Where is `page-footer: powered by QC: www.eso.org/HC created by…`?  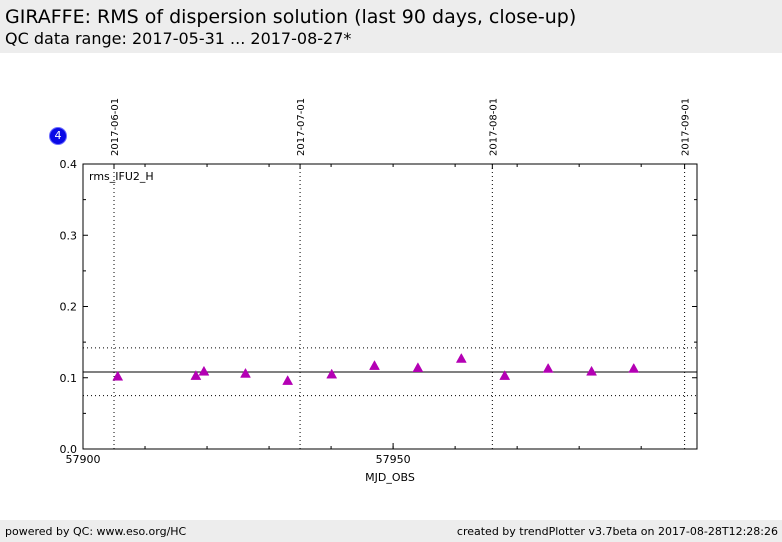 page-footer: powered by QC: www.eso.org/HC created by… is located at coordinates (391, 531).